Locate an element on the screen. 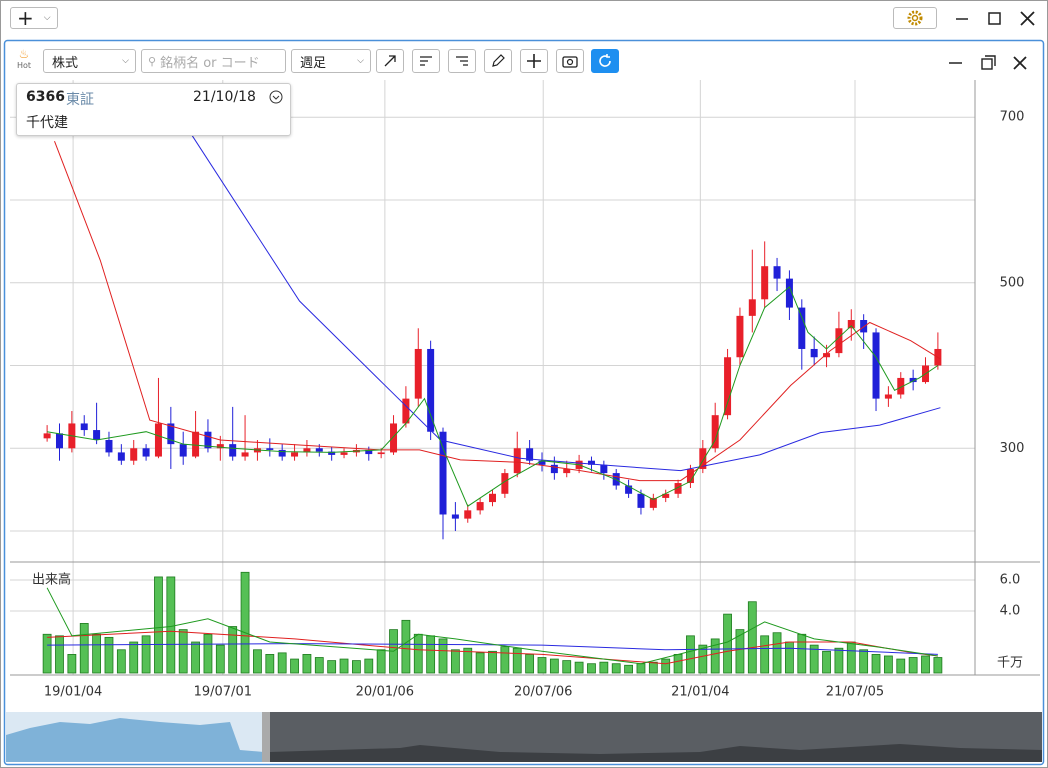 The height and width of the screenshot is (768, 1048). restore is located at coordinates (987, 64).